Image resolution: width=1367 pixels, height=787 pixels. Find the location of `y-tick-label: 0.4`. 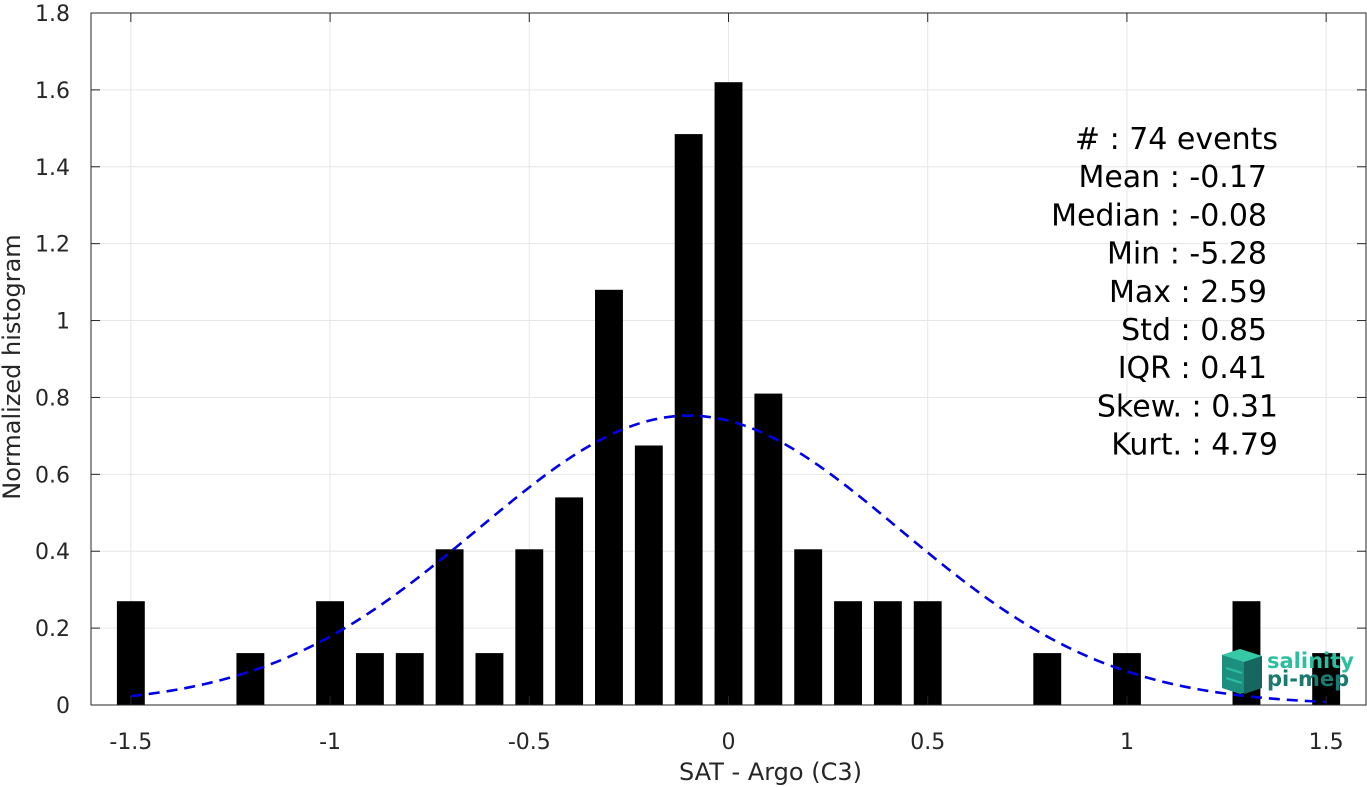

y-tick-label: 0.4 is located at coordinates (52, 552).